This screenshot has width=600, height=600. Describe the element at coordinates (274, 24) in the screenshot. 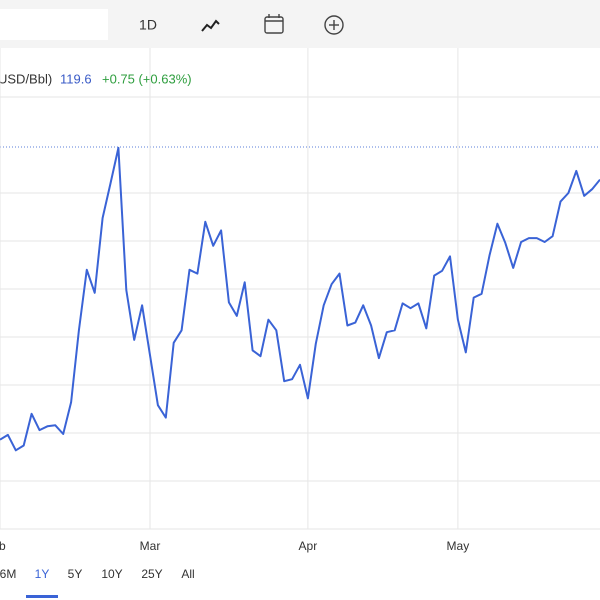

I see `calendar-icon` at that location.